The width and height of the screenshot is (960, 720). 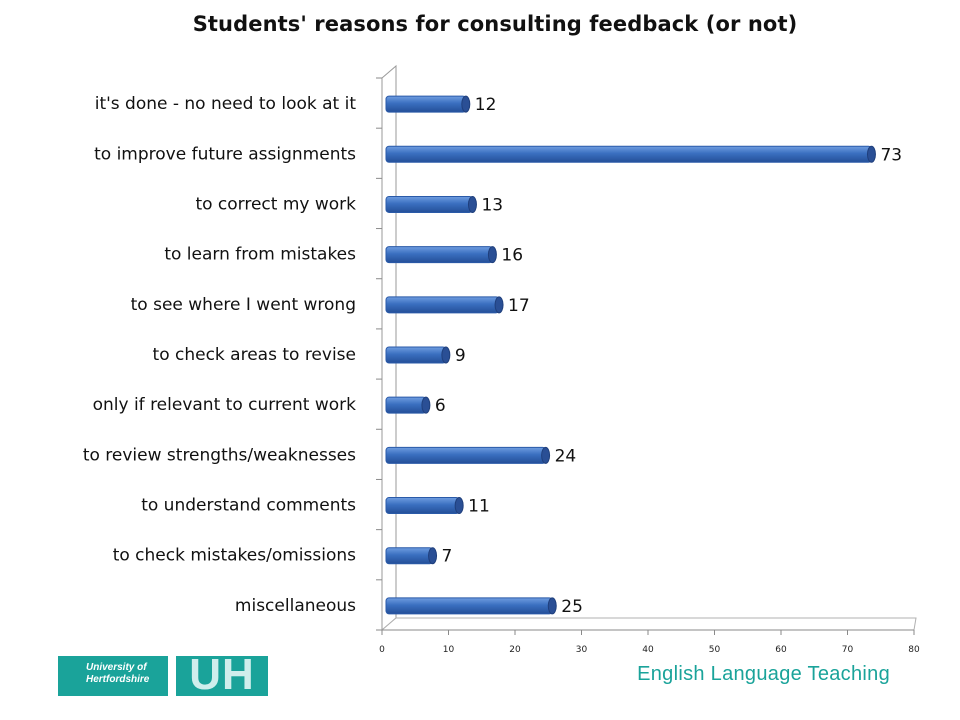 I want to click on footer-tagline: English Language Teaching, so click(x=763, y=674).